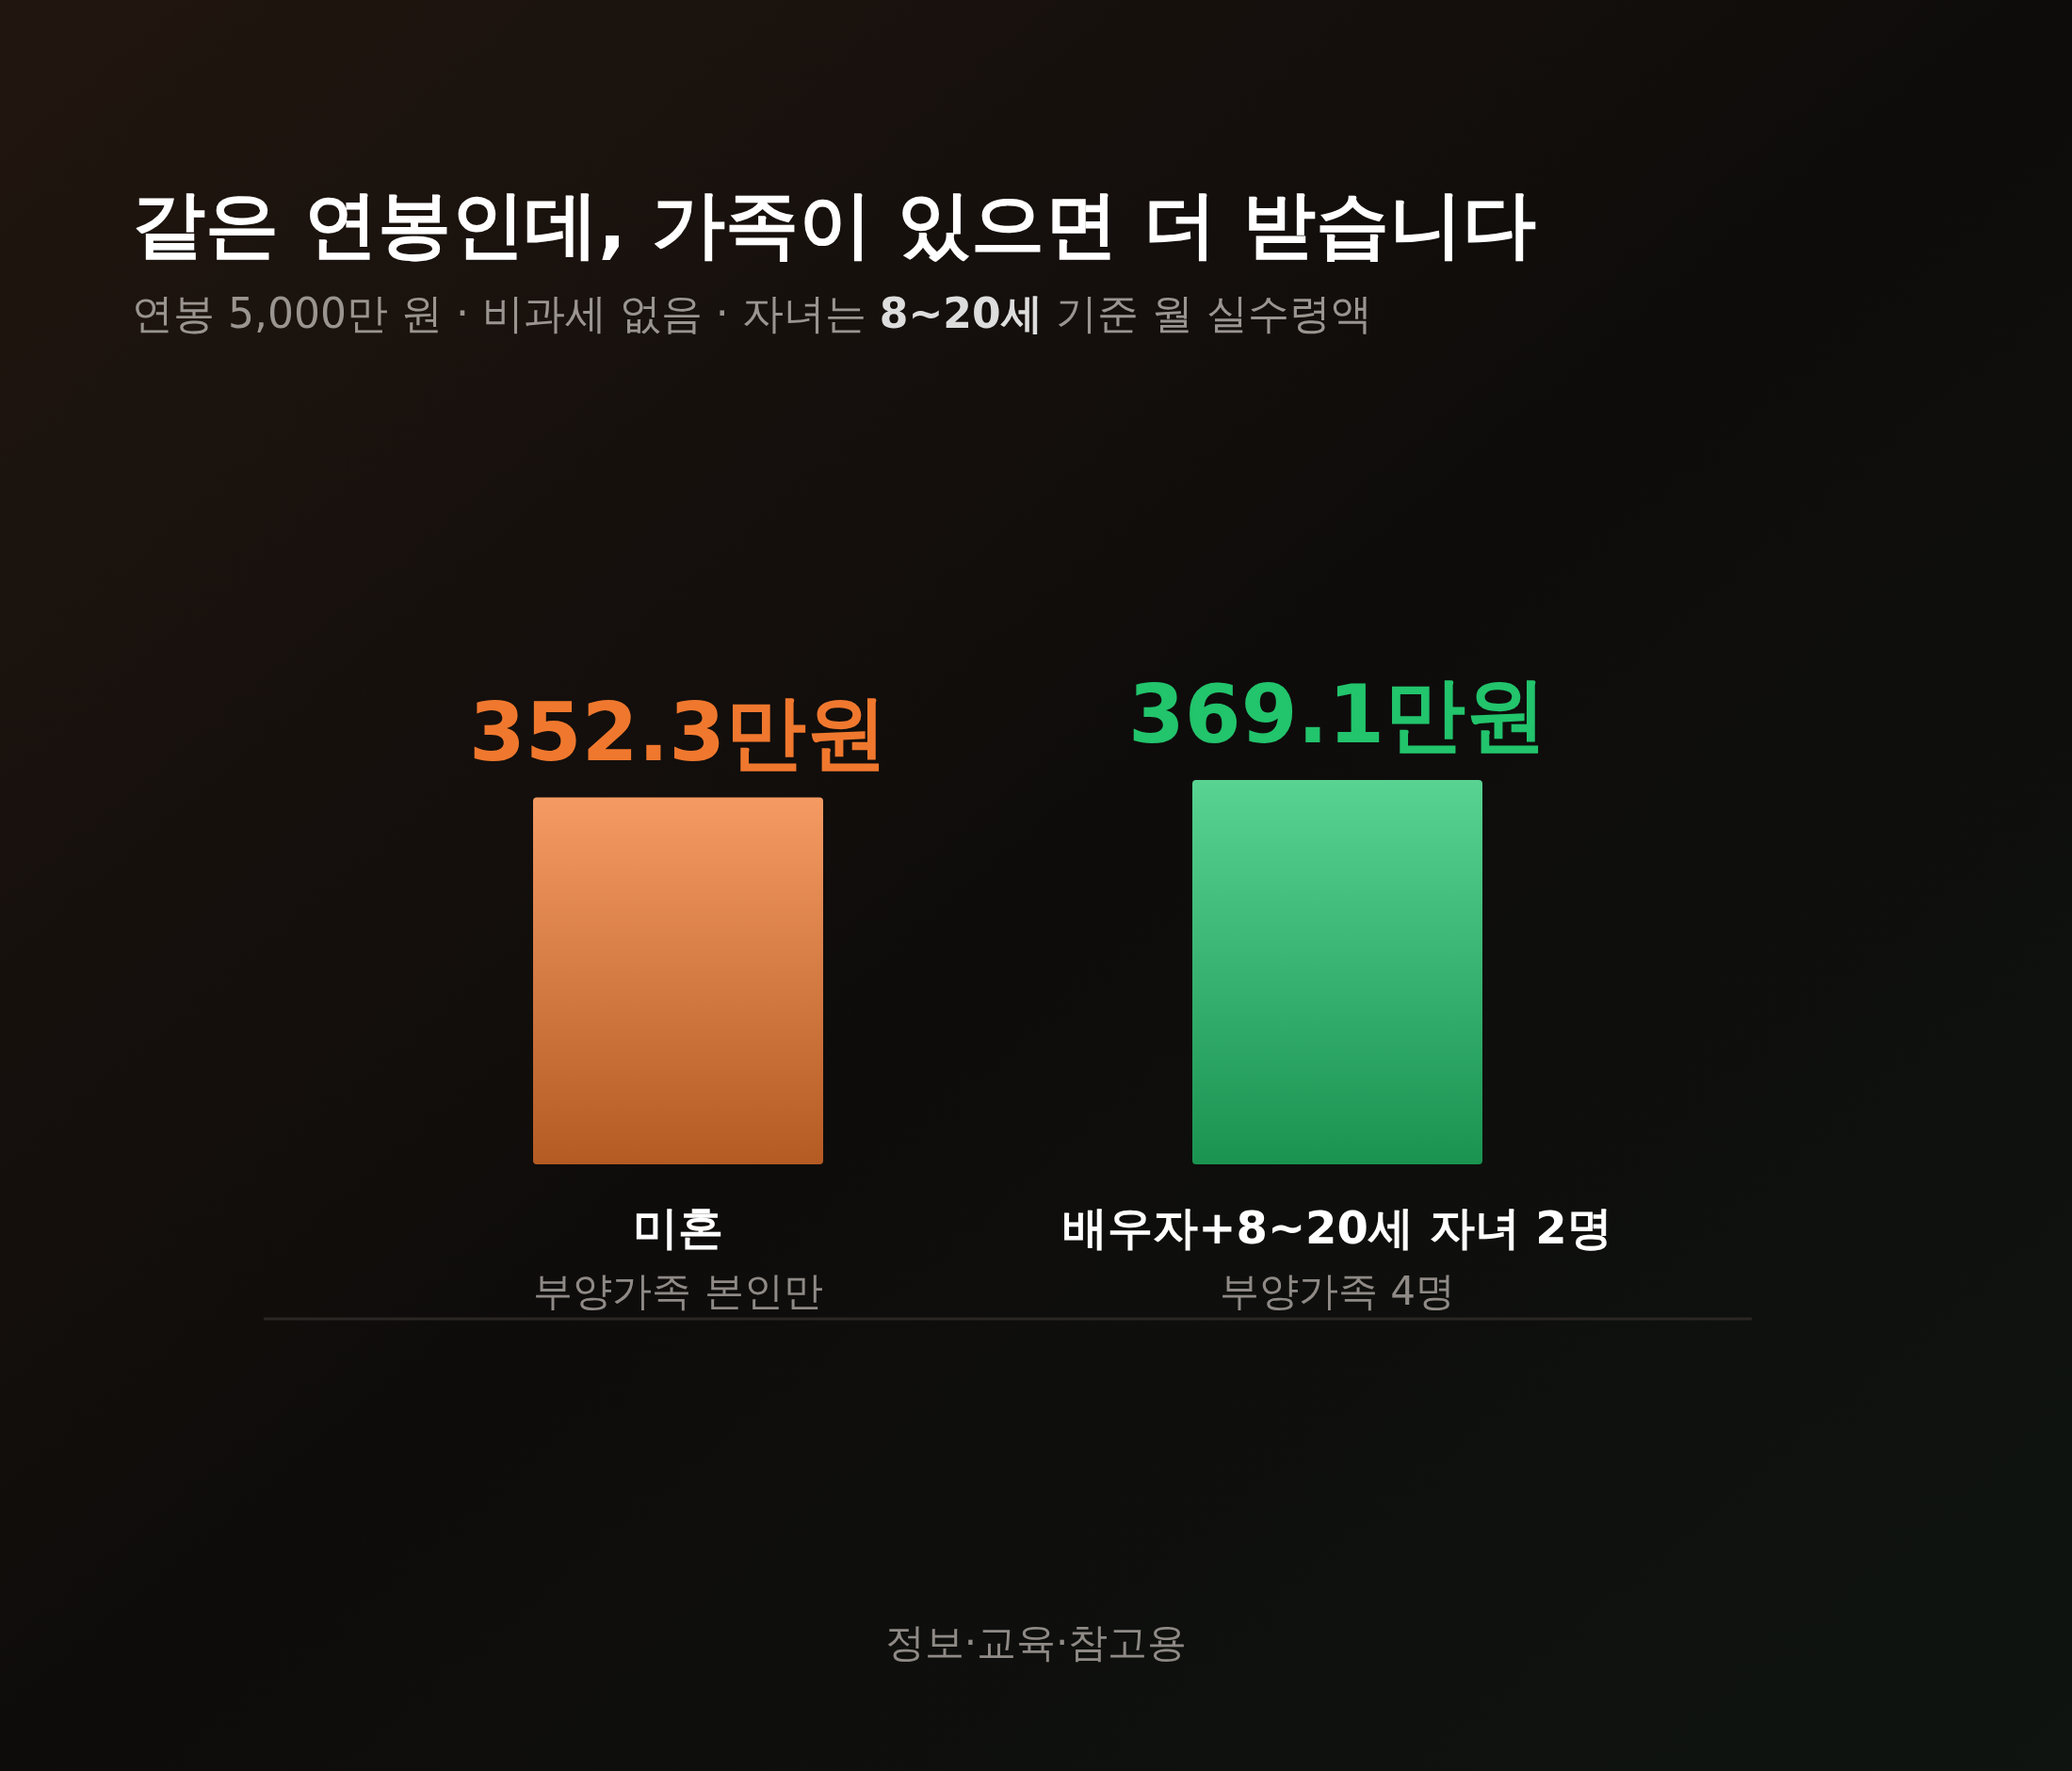 The image size is (2072, 1771). I want to click on text: 부양가족 본인만, so click(678, 1291).